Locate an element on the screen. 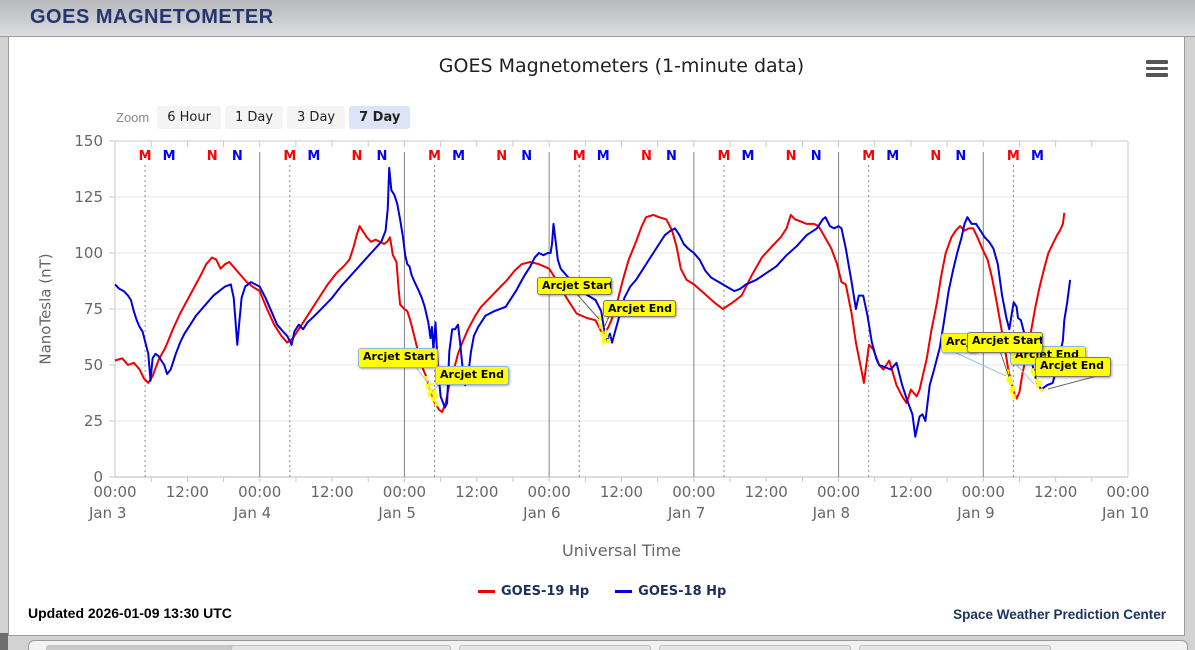 This screenshot has width=1195, height=650. x-tick-date-label: Jan 5 is located at coordinates (396, 513).